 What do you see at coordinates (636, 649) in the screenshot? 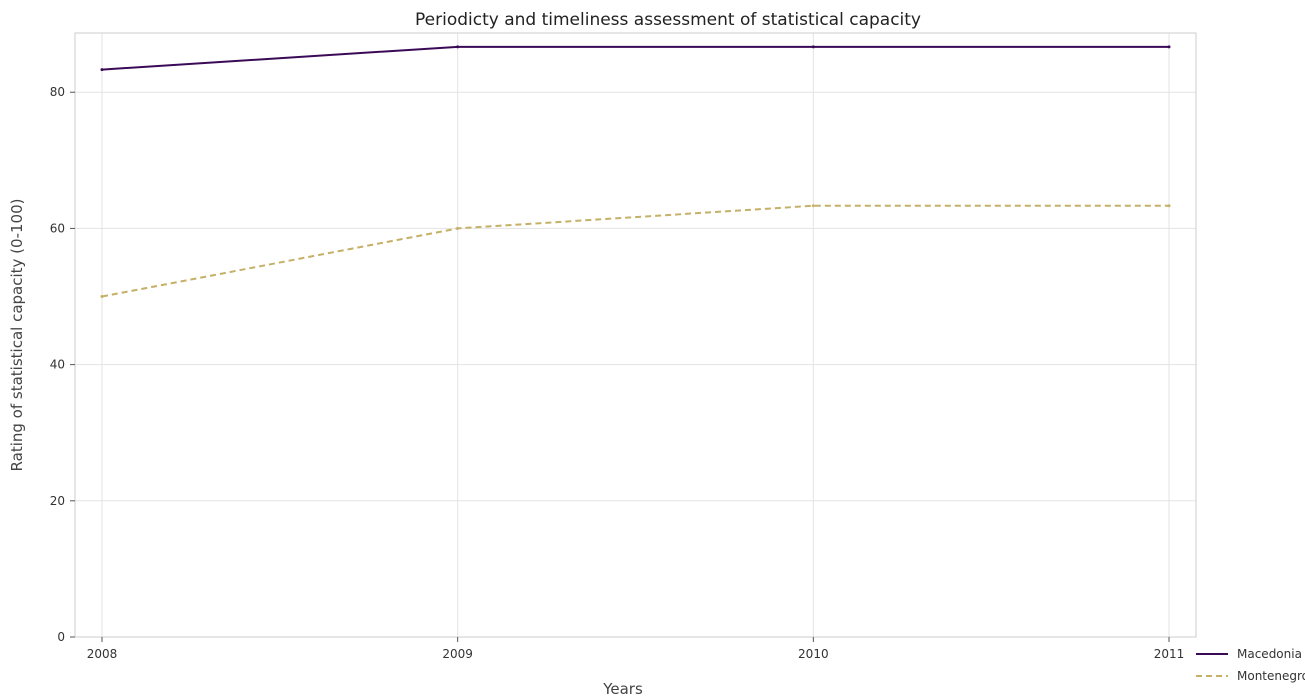
I see `x-axis-ticks: 2008 2009 2010 2011` at bounding box center [636, 649].